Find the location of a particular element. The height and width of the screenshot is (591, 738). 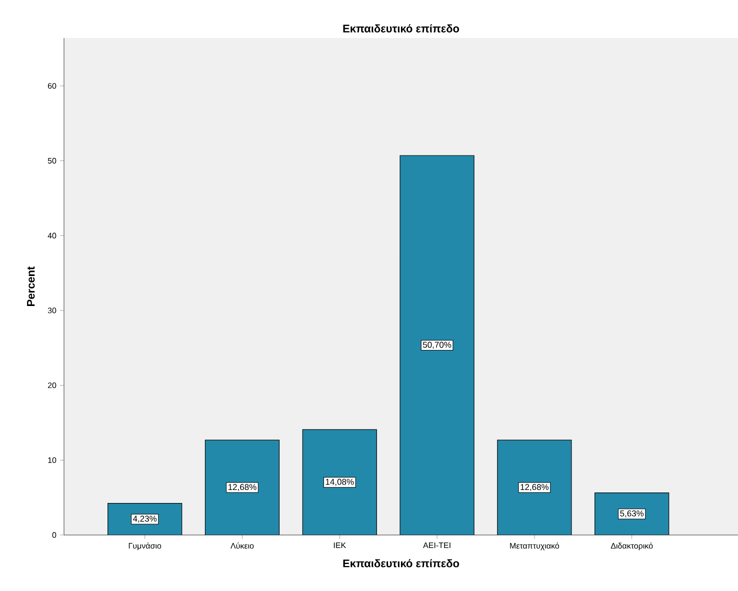

x-tick-label: ΑΕΙ-ΤΕΙ is located at coordinates (436, 545).